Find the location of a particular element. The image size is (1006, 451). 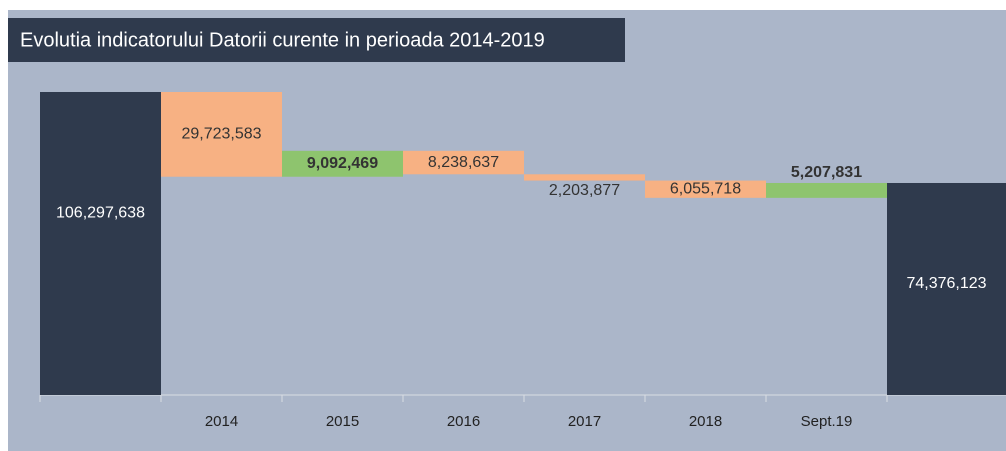

data-label: 106,297,638 is located at coordinates (100, 212).